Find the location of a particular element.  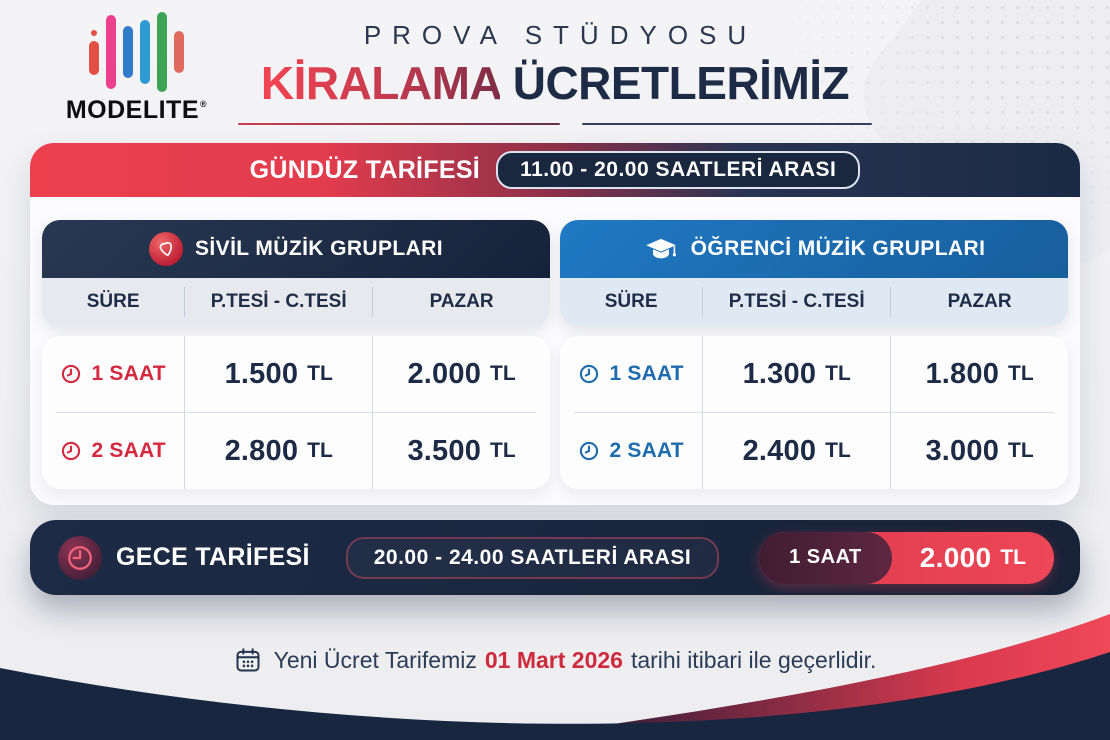

price-value: 3.000 is located at coordinates (962, 450).